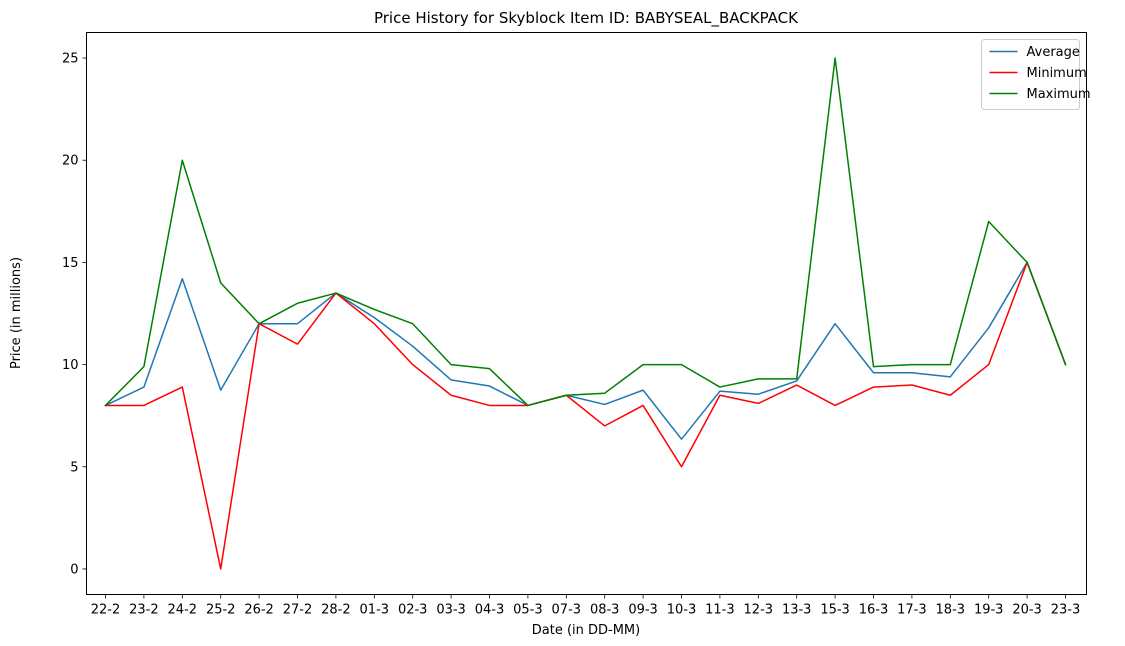 Image resolution: width=1125 pixels, height=646 pixels. Describe the element at coordinates (835, 610) in the screenshot. I see `x-tick-label: 15-3` at that location.